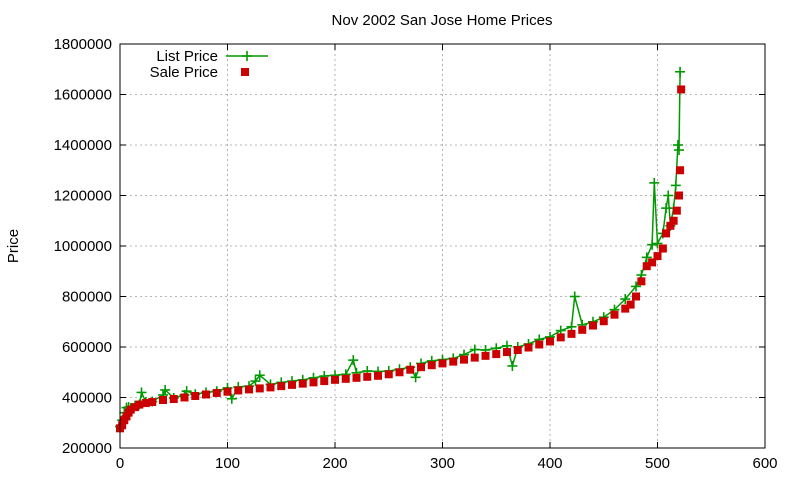  I want to click on x-tick-label: 200, so click(334, 463).